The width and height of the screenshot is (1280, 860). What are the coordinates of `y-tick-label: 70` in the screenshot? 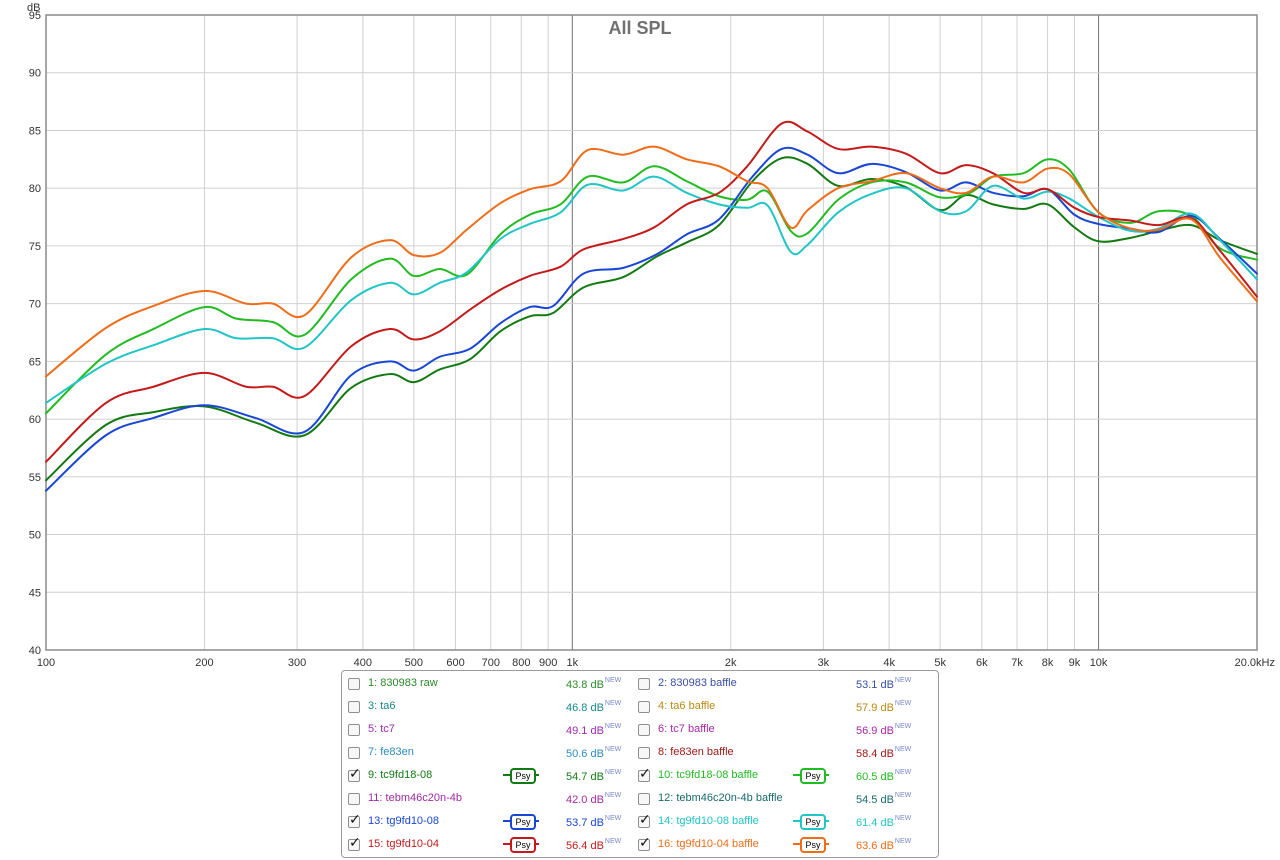 It's located at (35, 305).